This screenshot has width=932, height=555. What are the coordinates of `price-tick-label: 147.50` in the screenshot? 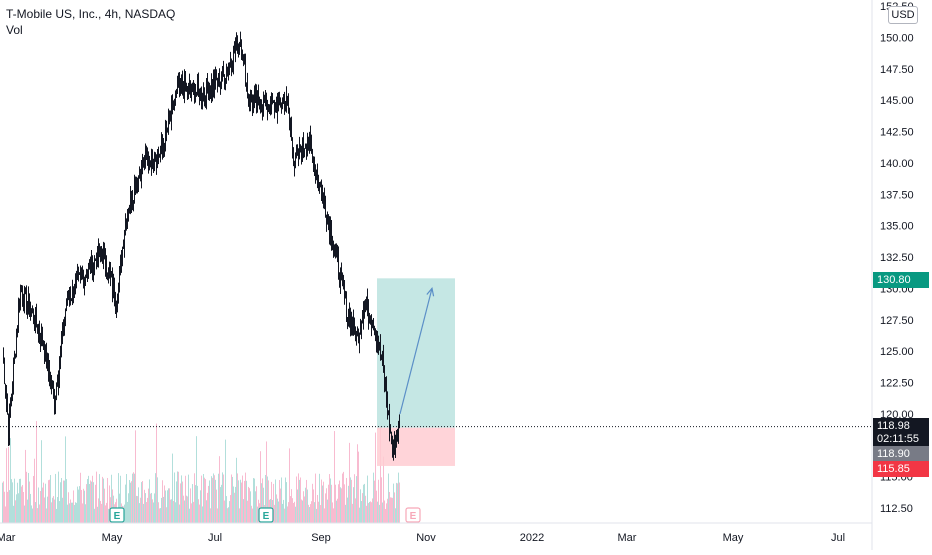 It's located at (897, 70).